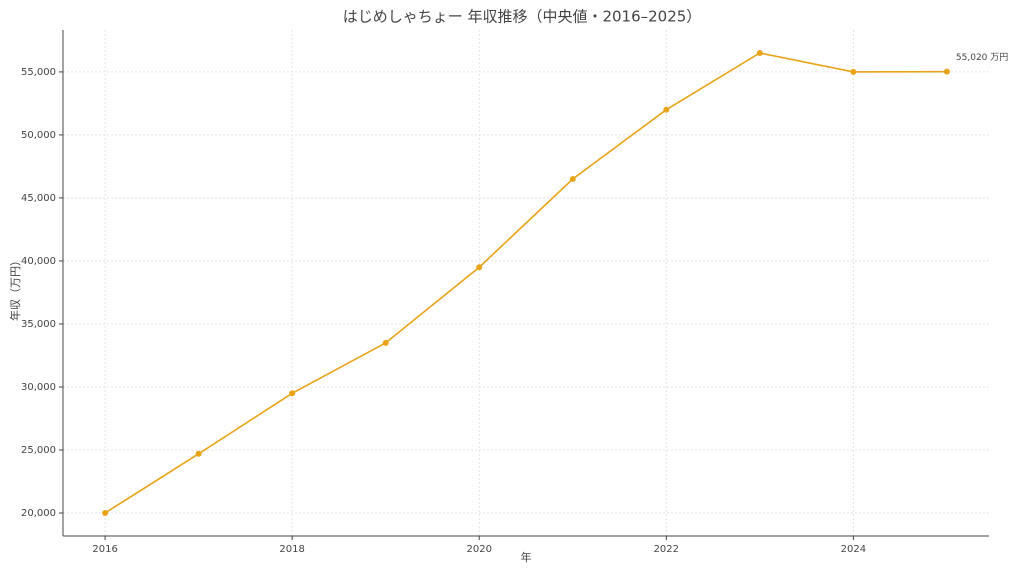 This screenshot has width=1024, height=576. I want to click on x-tick-label: 2024, so click(853, 549).